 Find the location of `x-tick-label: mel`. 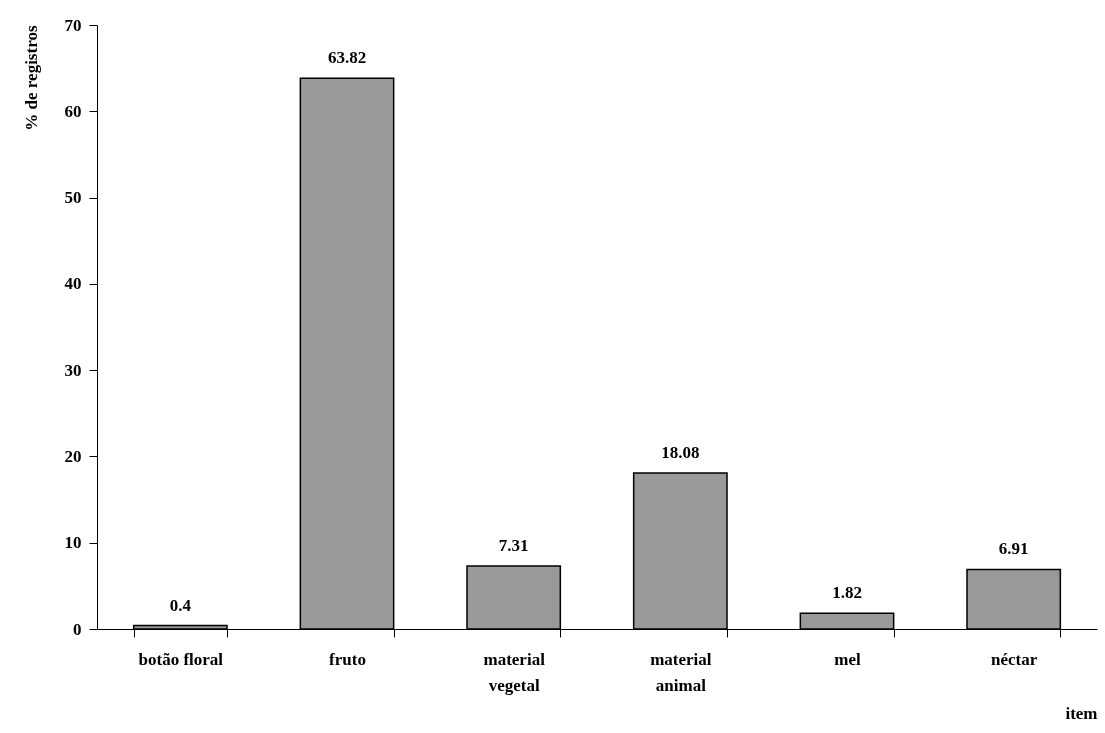

x-tick-label: mel is located at coordinates (847, 659).